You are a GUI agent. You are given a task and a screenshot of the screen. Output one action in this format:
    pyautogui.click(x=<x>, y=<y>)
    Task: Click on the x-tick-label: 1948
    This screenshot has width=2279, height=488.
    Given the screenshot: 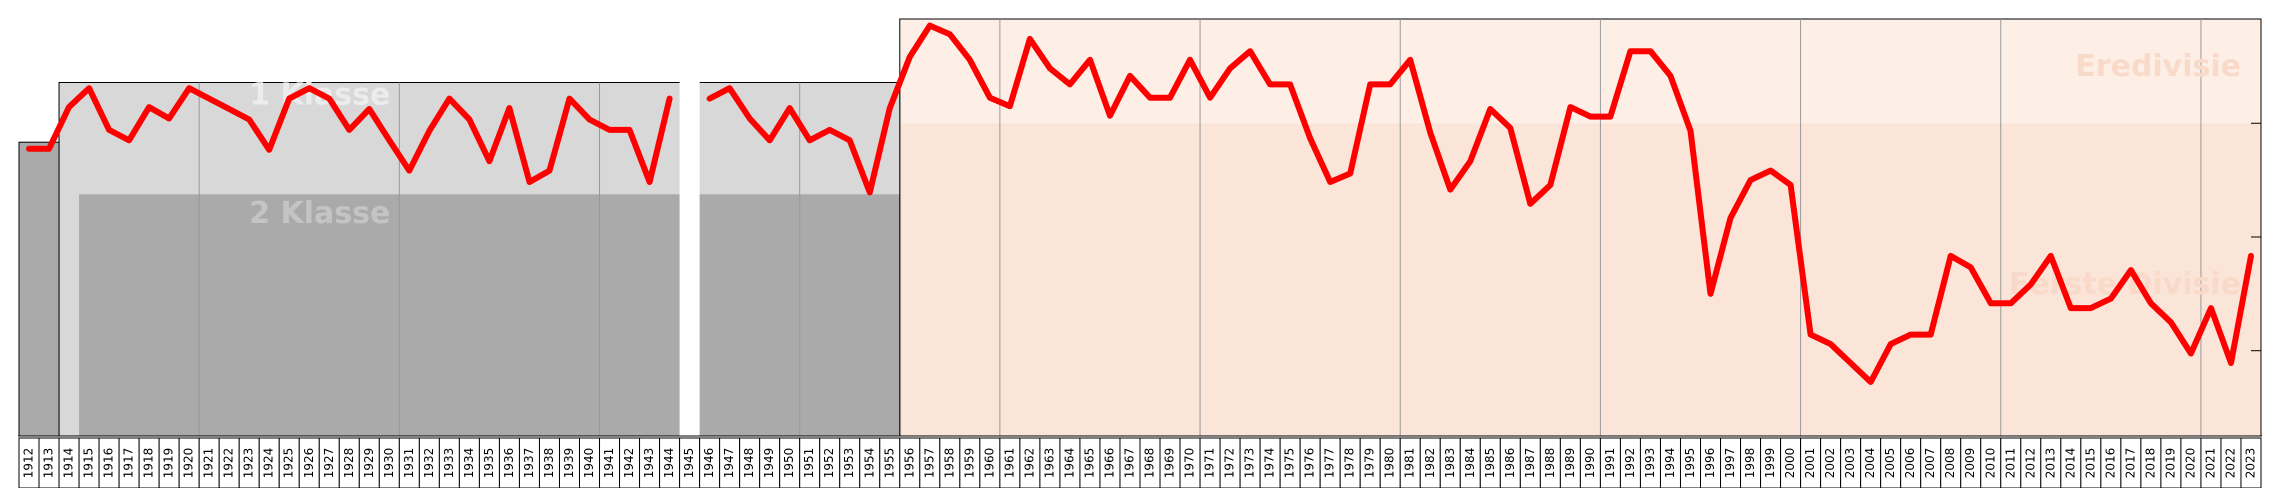 What is the action you would take?
    pyautogui.click(x=749, y=463)
    